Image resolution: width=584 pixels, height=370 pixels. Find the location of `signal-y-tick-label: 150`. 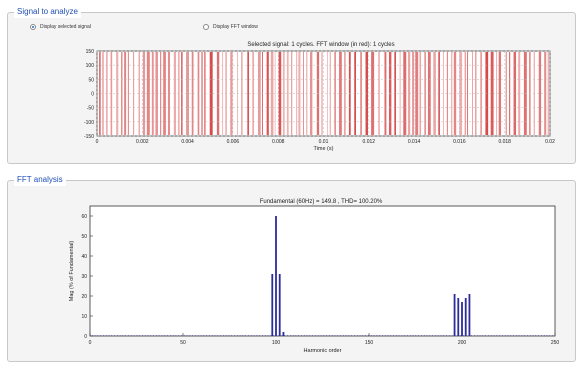

signal-y-tick-label: 150 is located at coordinates (90, 52).